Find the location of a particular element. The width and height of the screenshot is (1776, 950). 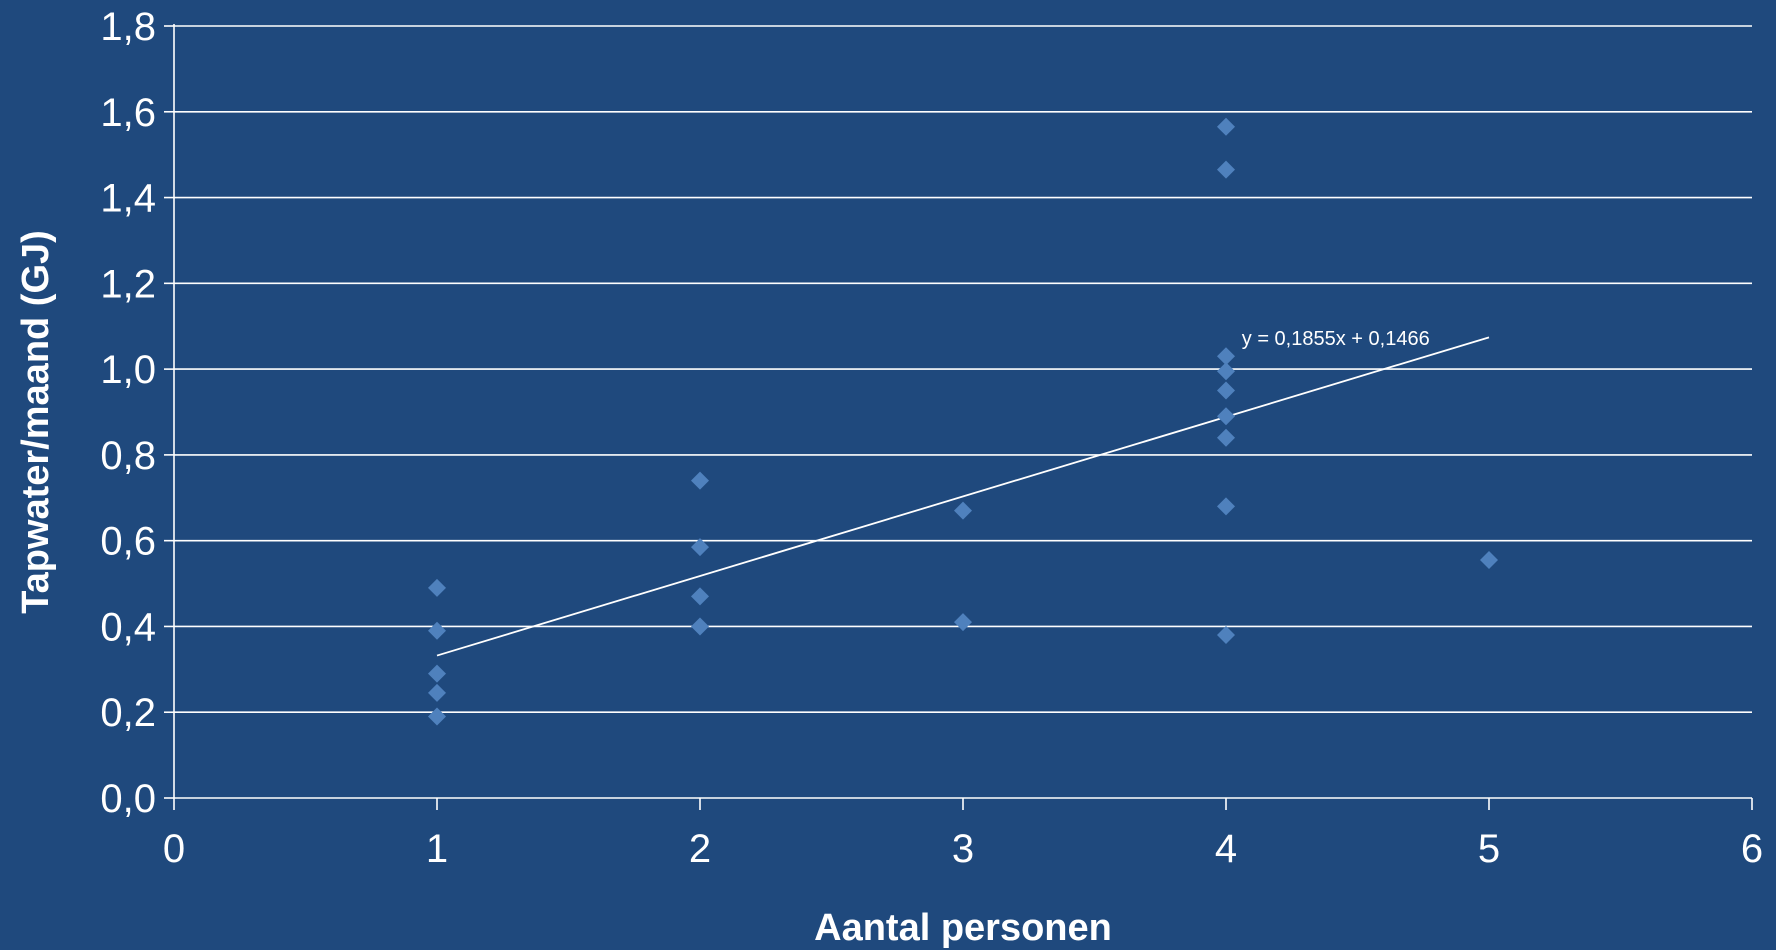

y-tick-label: 0,4 is located at coordinates (128, 627).